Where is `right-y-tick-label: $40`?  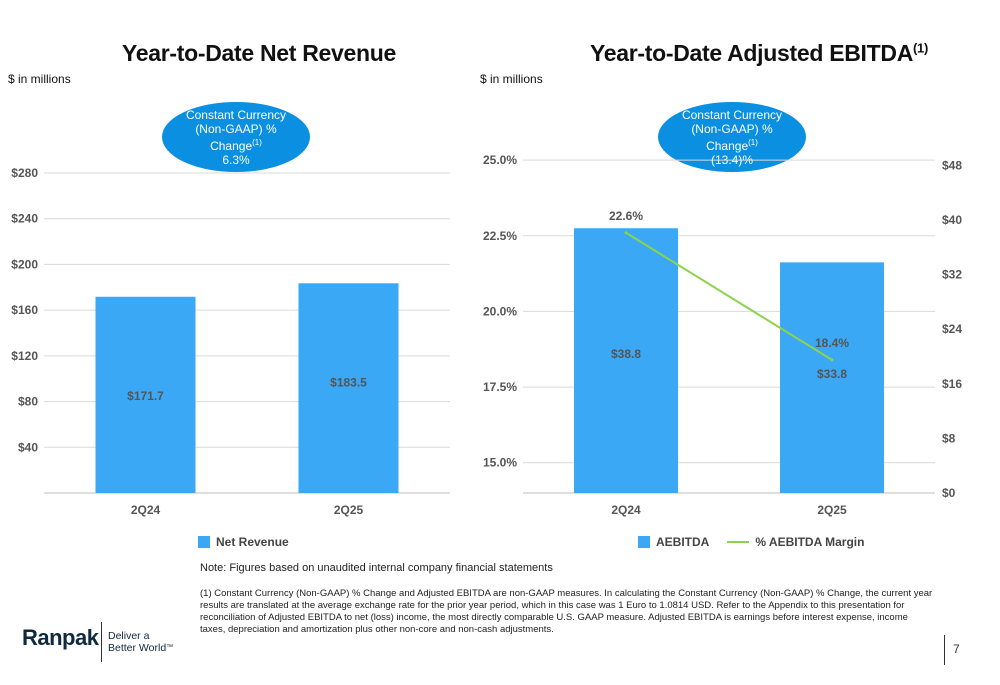
right-y-tick-label: $40 is located at coordinates (952, 220).